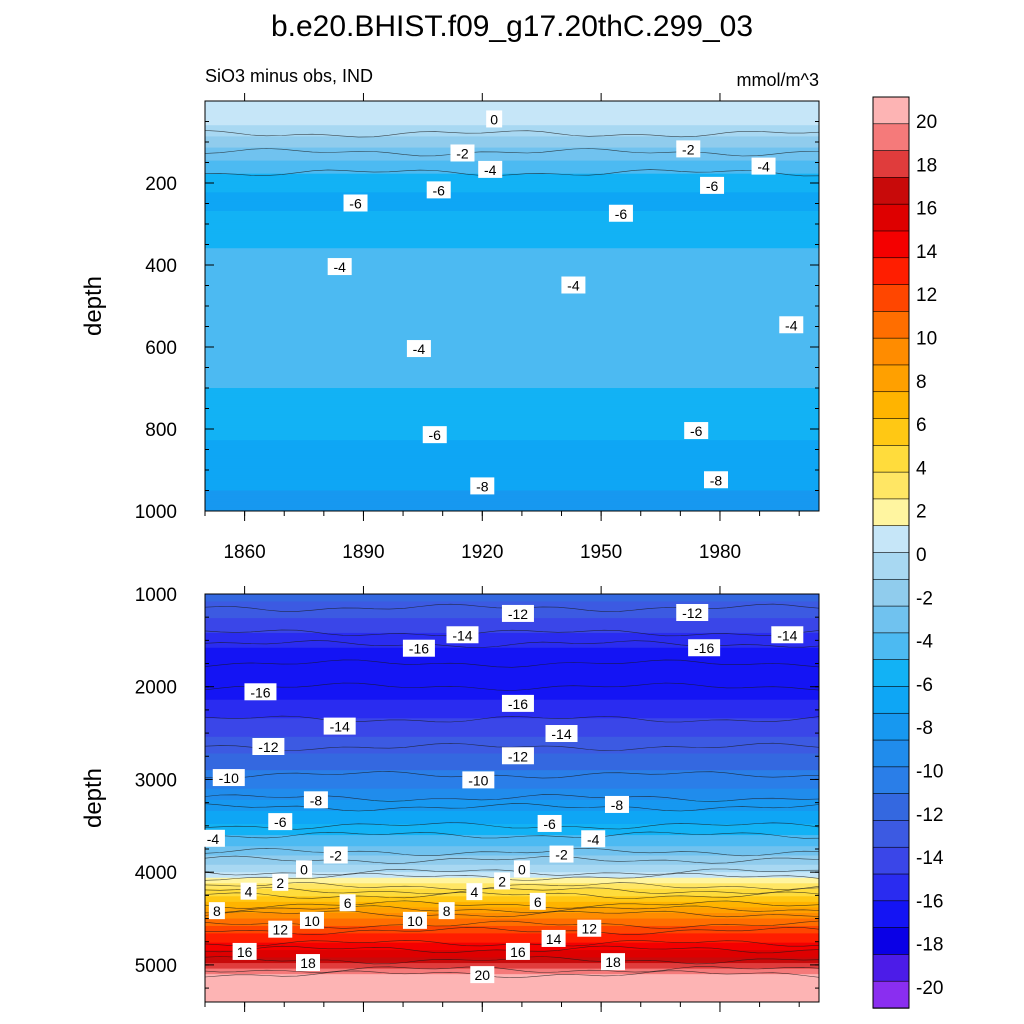 This screenshot has height=1024, width=1024. Describe the element at coordinates (156, 688) in the screenshot. I see `lower-ytick-label: 2000` at that location.